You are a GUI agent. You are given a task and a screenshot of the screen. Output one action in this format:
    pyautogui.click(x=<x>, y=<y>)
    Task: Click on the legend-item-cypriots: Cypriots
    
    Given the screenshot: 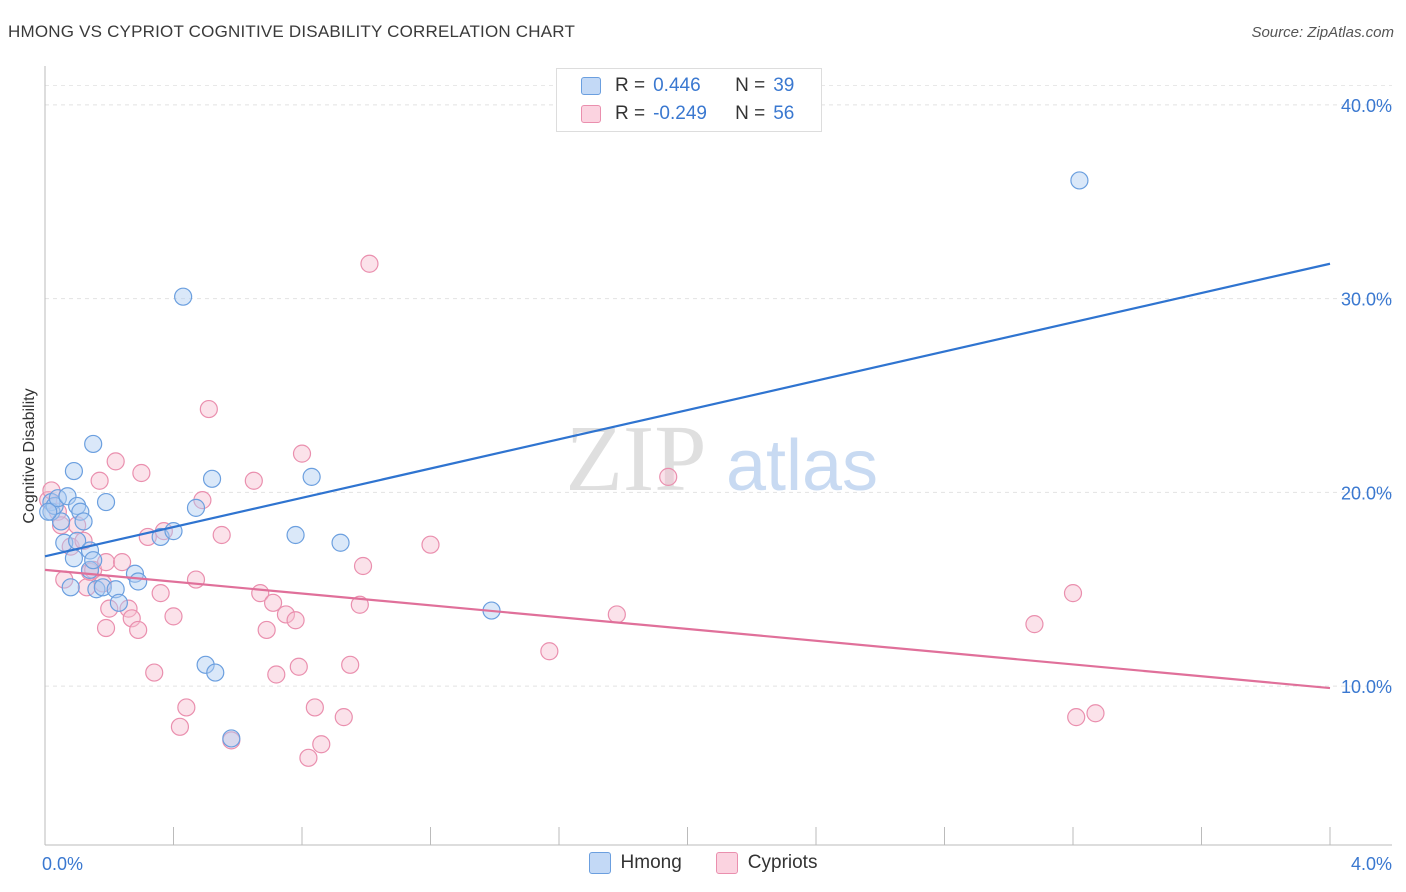 What is the action you would take?
    pyautogui.click(x=766, y=863)
    